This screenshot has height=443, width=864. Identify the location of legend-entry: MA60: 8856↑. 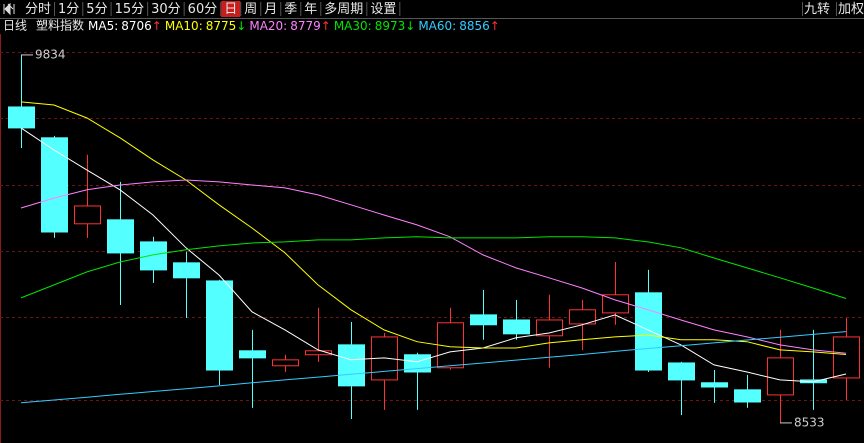
(458, 26).